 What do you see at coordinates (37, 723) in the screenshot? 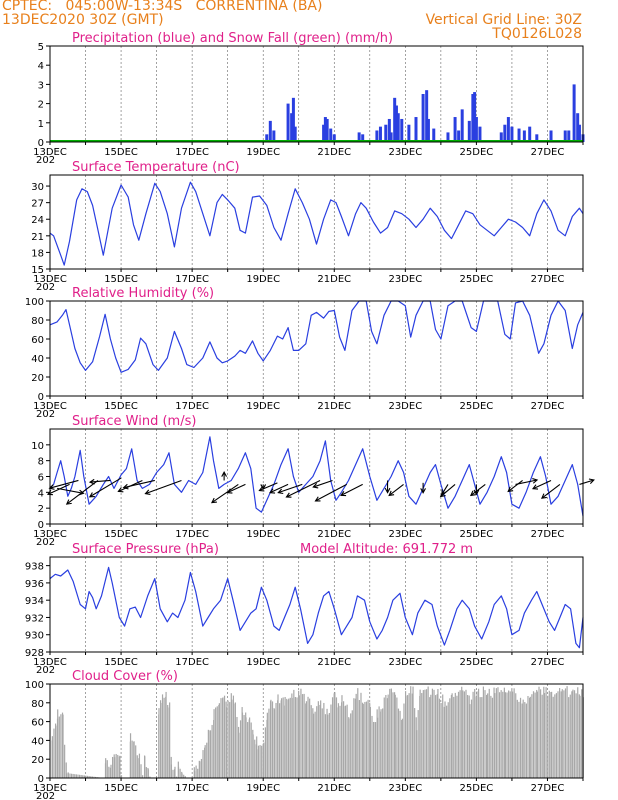
I see `y-tick-label: 60` at bounding box center [37, 723].